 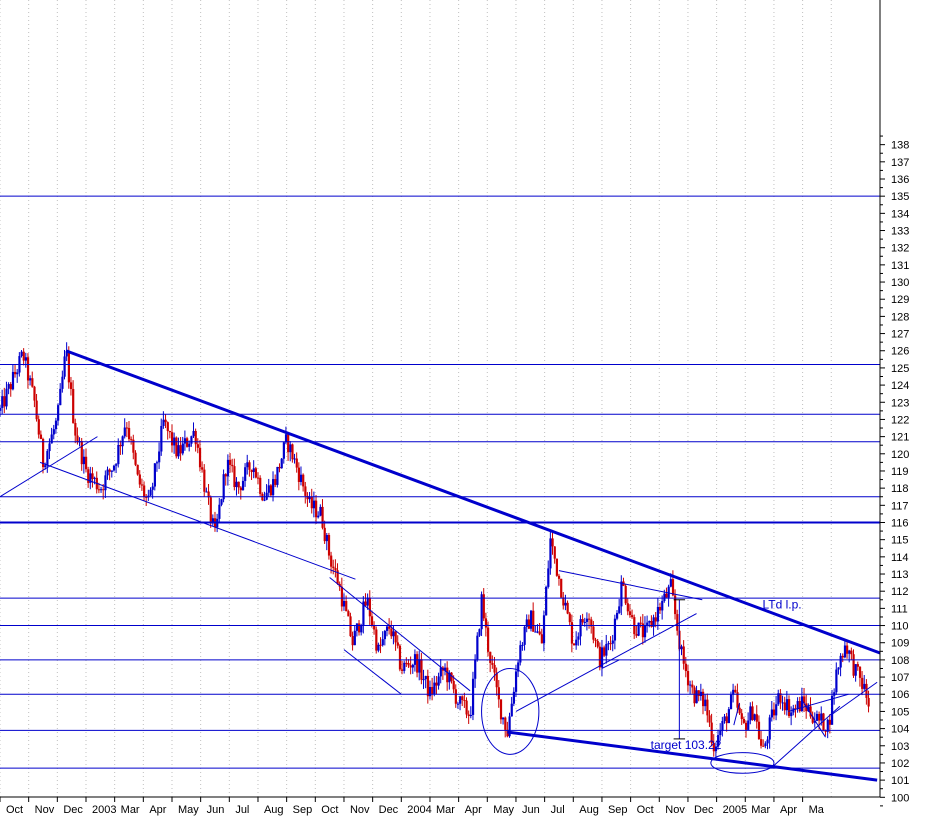 What do you see at coordinates (900, 146) in the screenshot?
I see `y-tick-label: 138` at bounding box center [900, 146].